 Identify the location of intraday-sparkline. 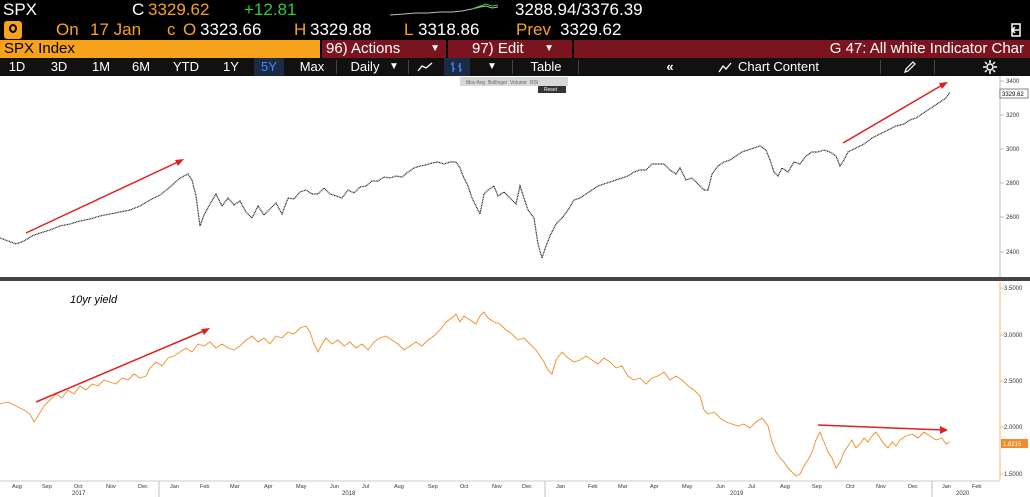
(444, 9).